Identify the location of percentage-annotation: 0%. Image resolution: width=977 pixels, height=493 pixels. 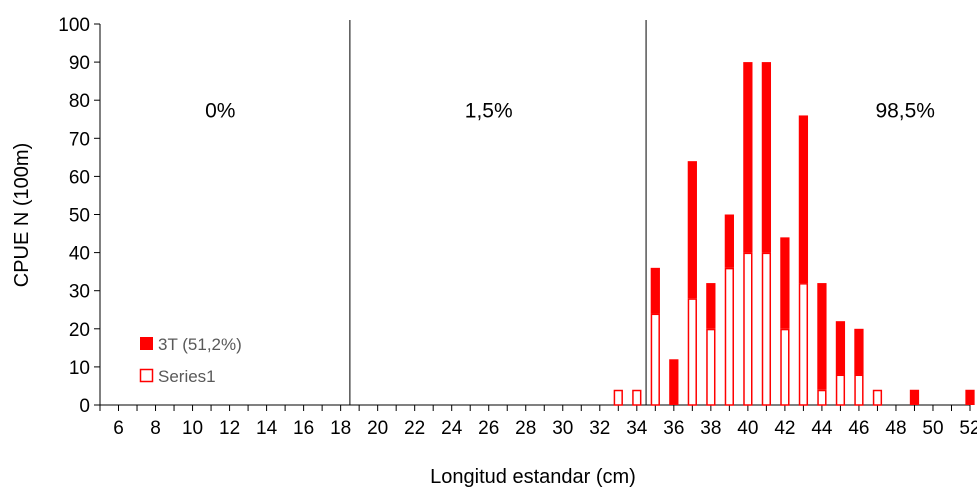
(220, 111).